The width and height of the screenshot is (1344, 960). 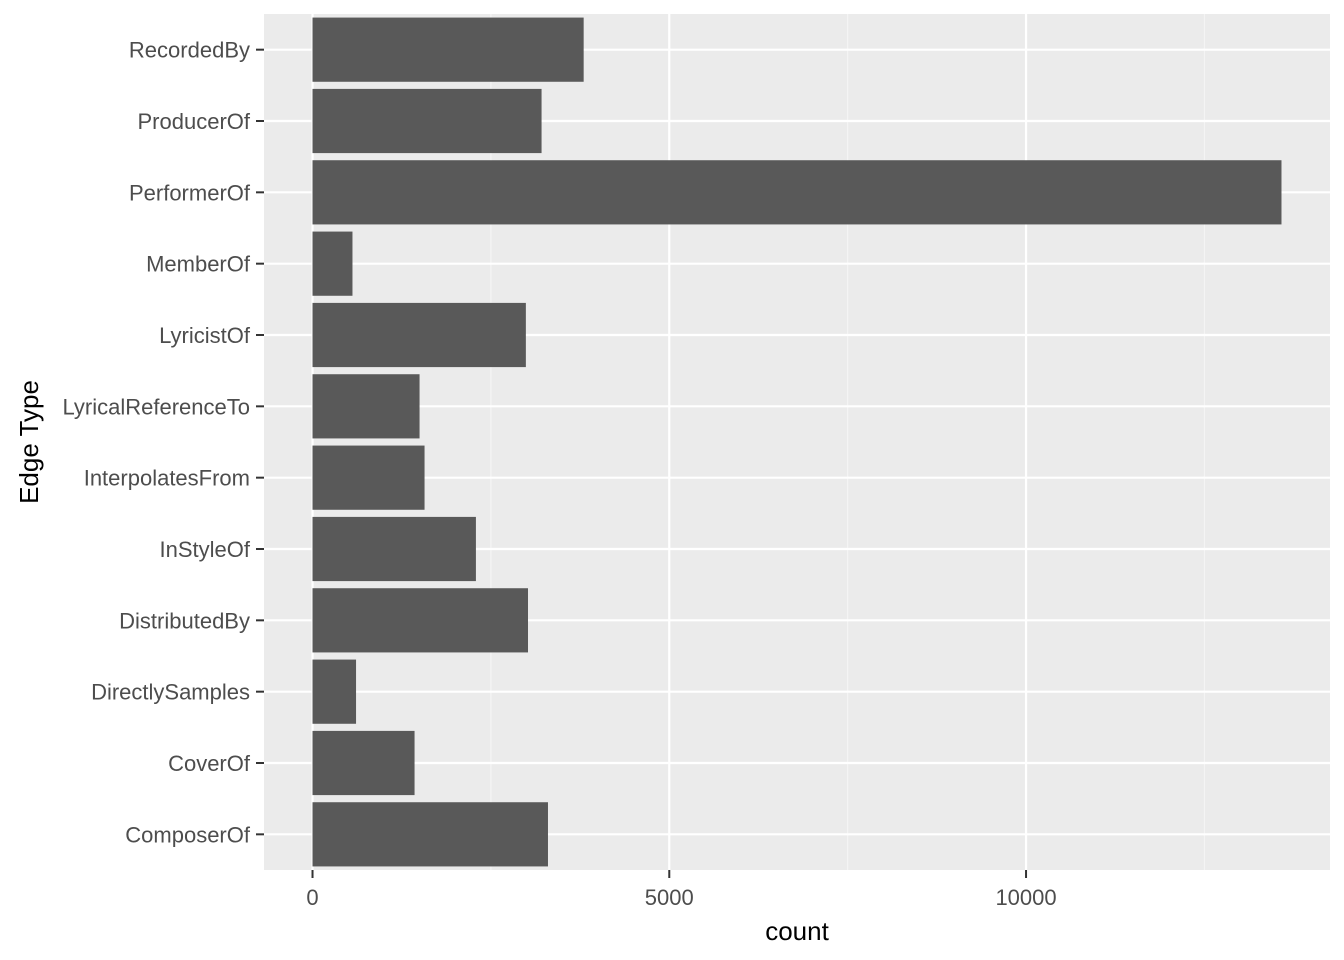 What do you see at coordinates (368, 477) in the screenshot?
I see `bar-interpolatesfrom` at bounding box center [368, 477].